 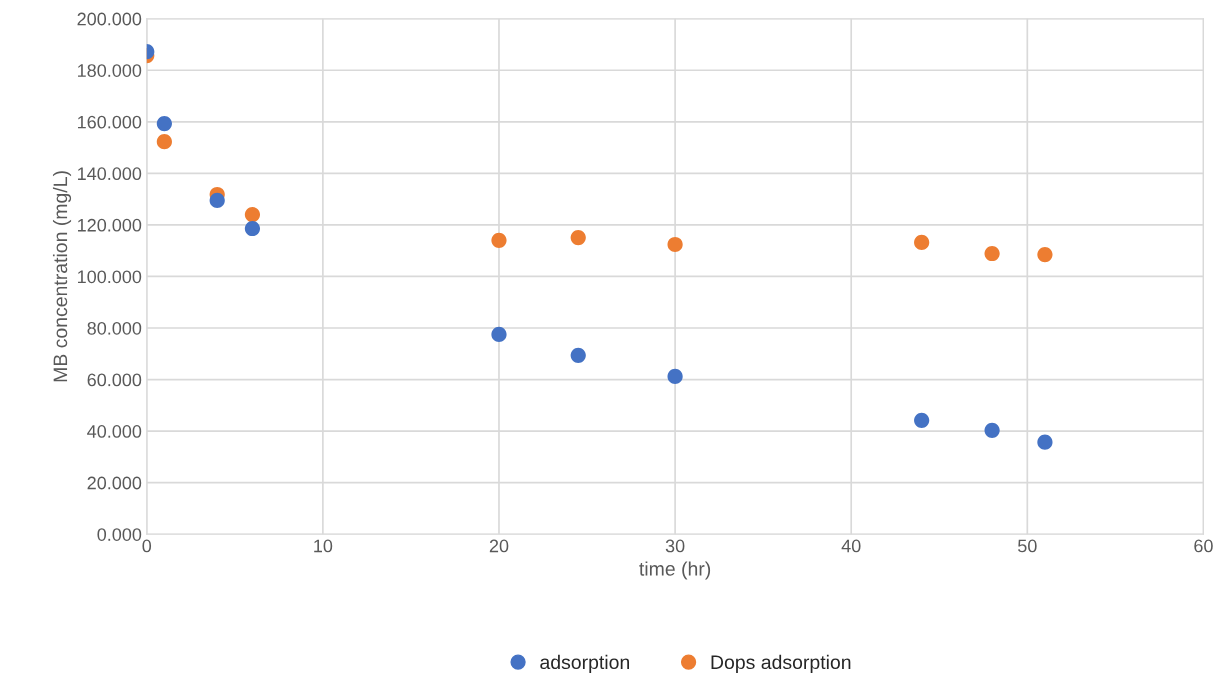 I want to click on x-axis-title: time (hr), so click(x=675, y=570).